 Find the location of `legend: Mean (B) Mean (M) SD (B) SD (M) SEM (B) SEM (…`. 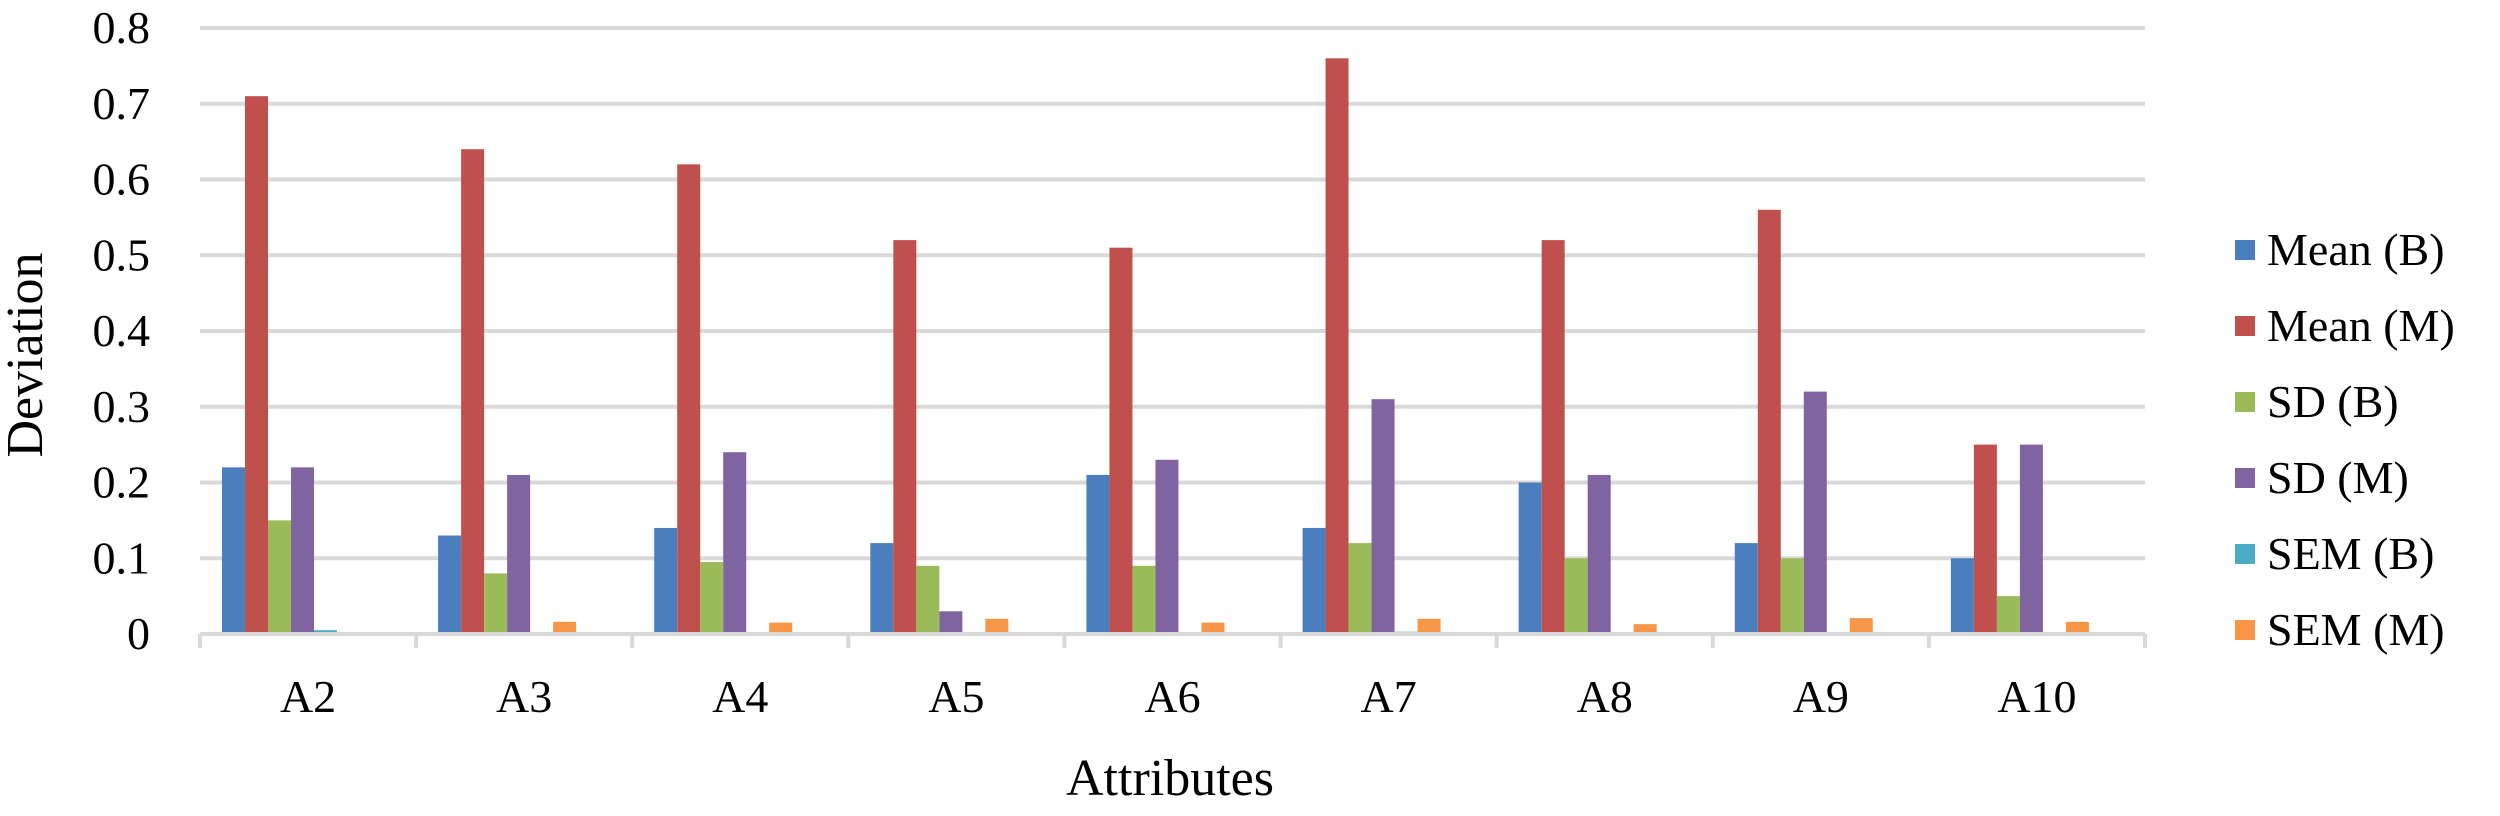

legend: Mean (B) Mean (M) SD (B) SD (M) SEM (B) SEM (… is located at coordinates (2345, 439).